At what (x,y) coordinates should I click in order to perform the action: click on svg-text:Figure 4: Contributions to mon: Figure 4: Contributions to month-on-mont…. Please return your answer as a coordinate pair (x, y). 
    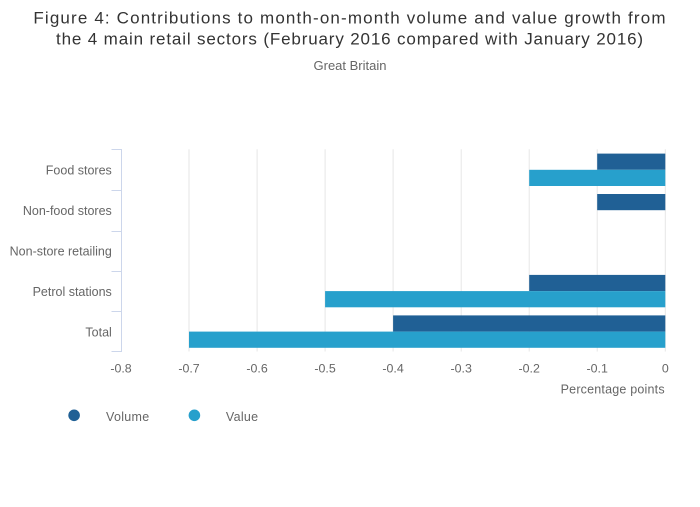
    Looking at the image, I should click on (349, 17).